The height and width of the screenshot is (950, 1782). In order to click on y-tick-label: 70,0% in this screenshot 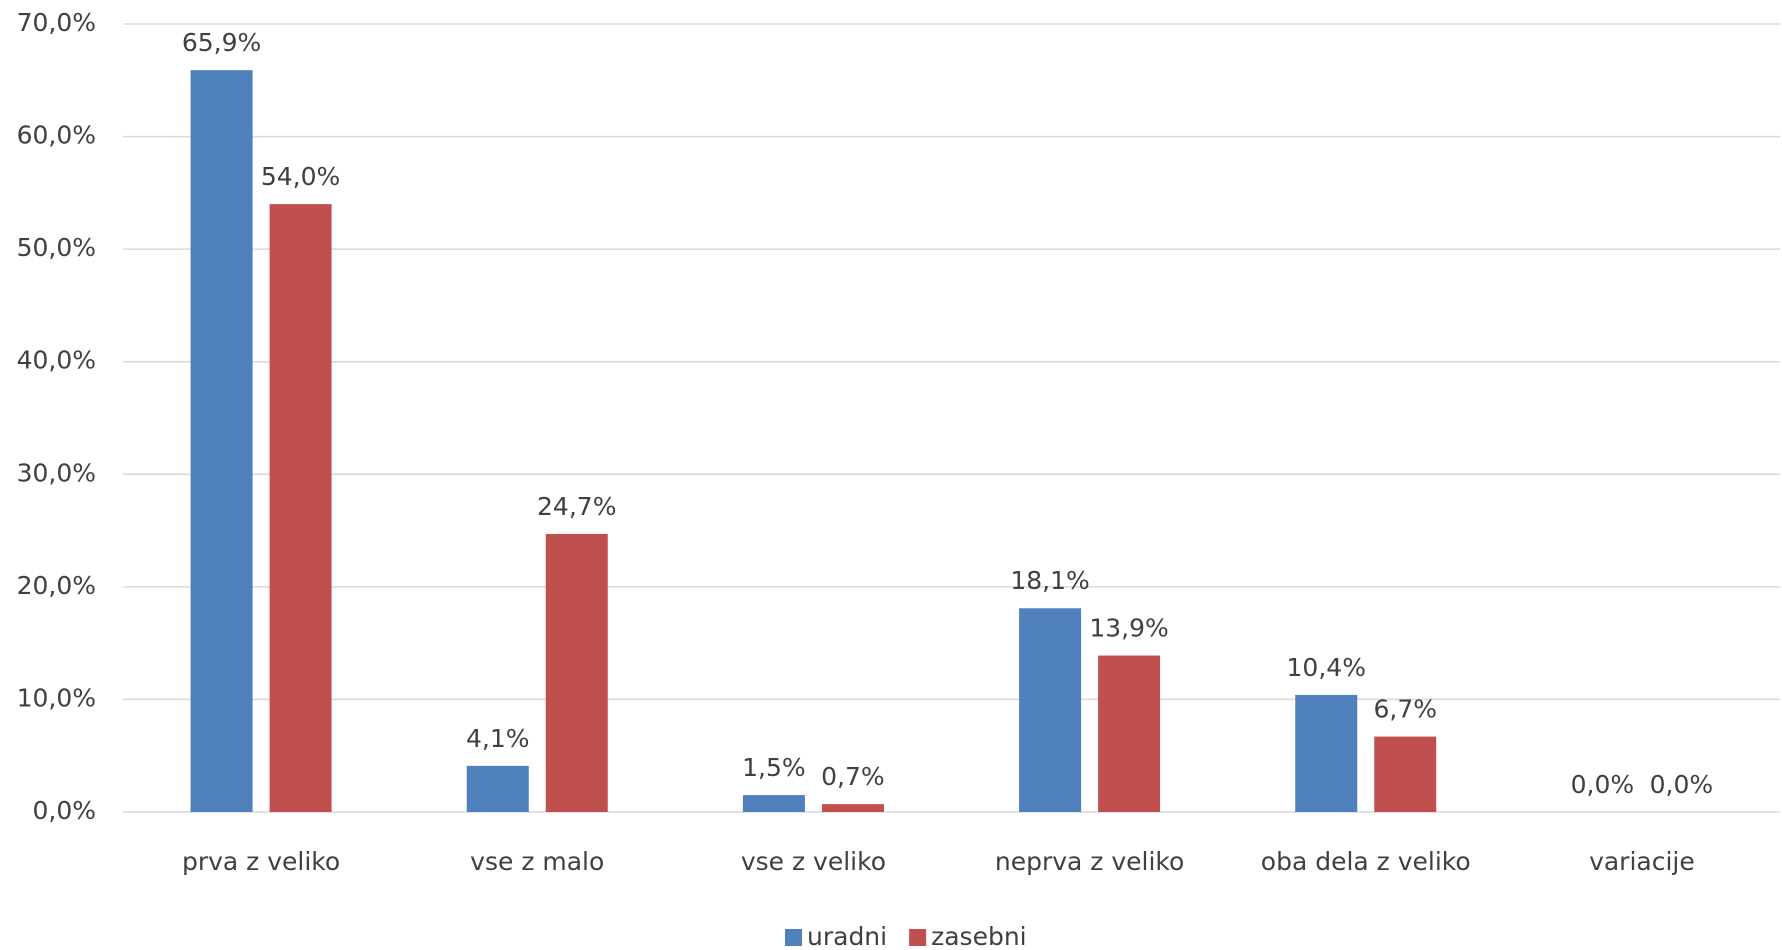, I will do `click(56, 22)`.